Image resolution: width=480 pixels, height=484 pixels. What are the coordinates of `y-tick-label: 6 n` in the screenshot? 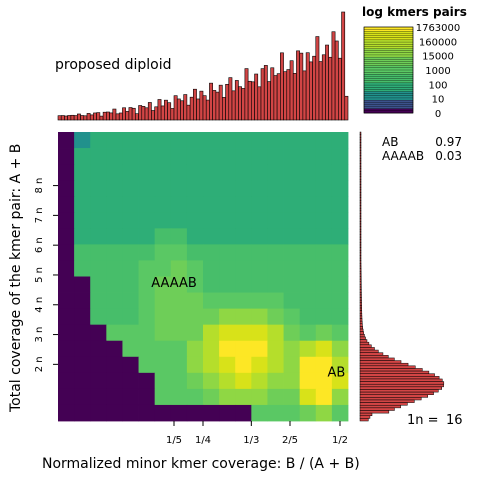 It's located at (39, 245).